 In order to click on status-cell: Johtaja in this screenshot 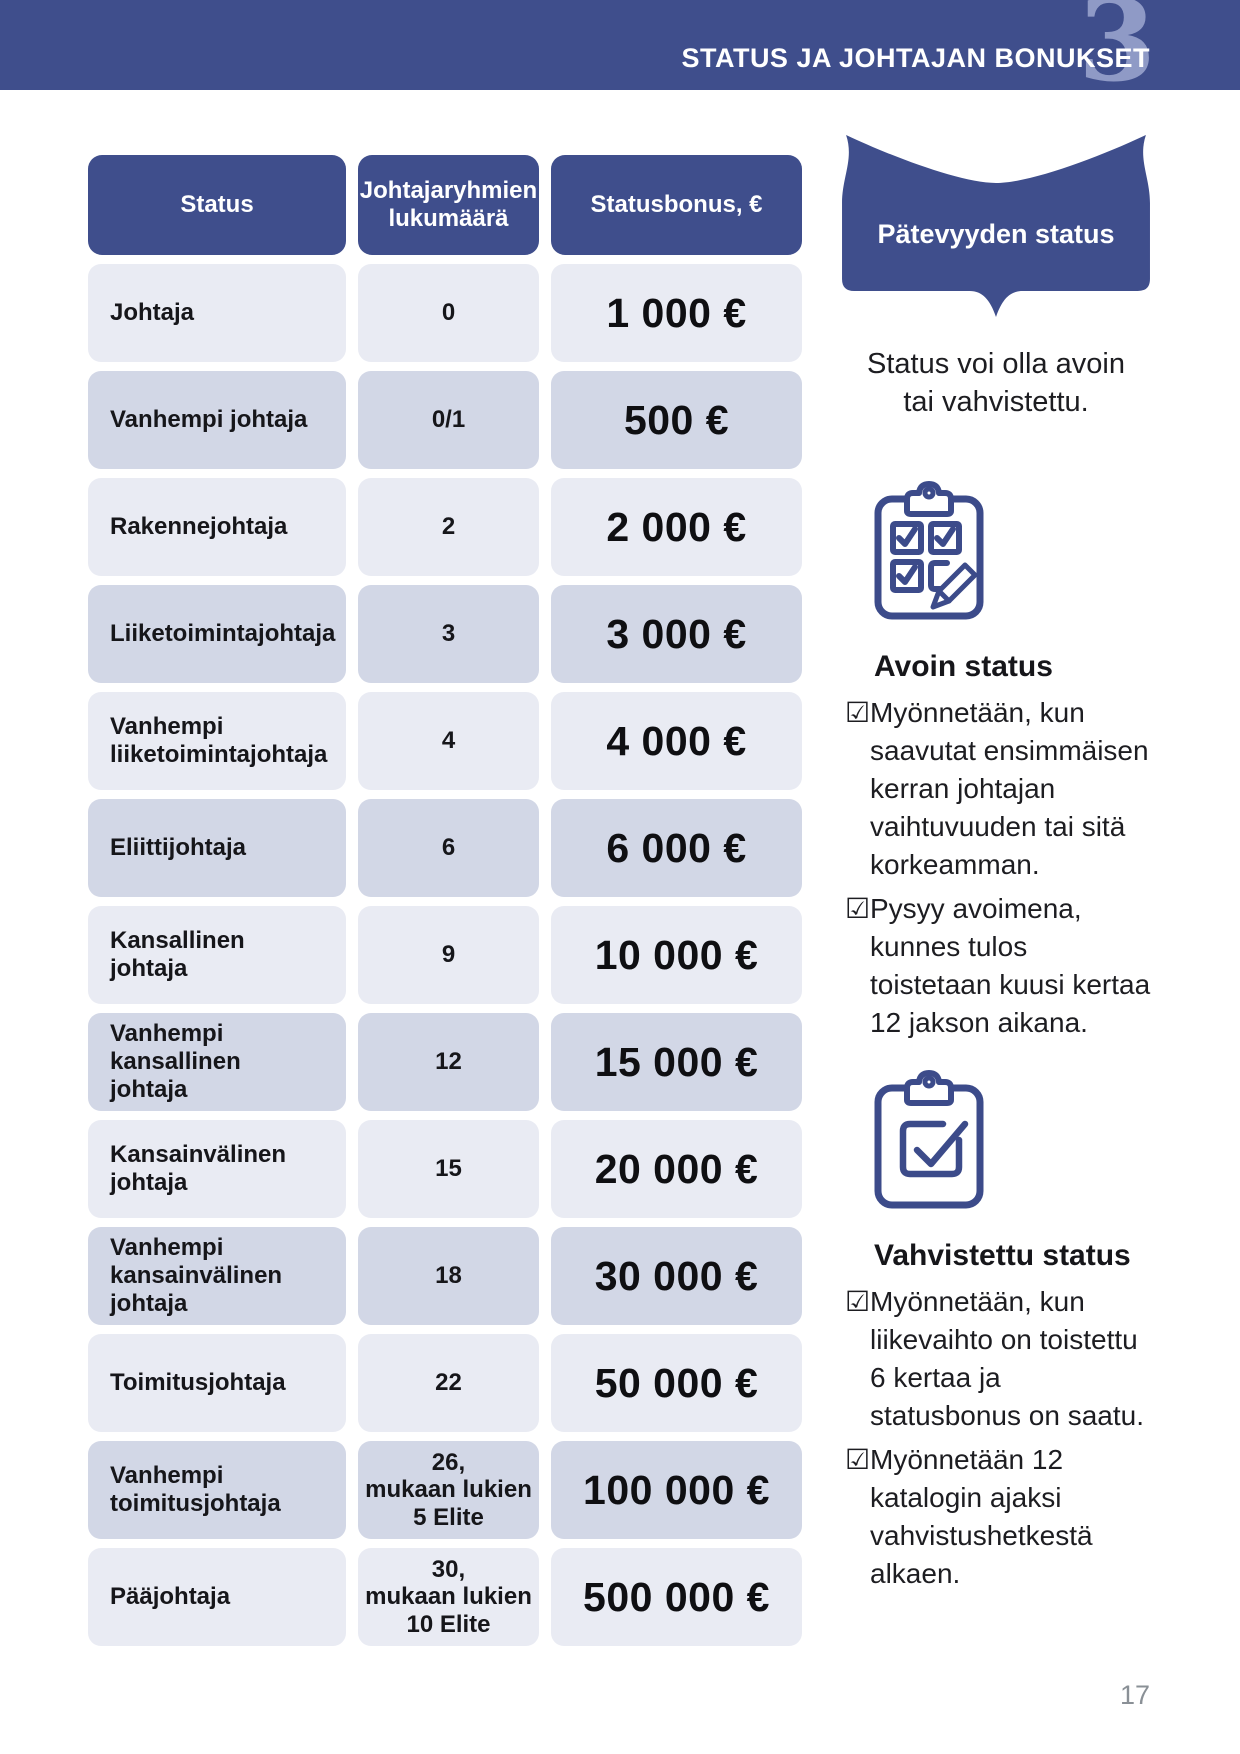, I will do `click(217, 313)`.